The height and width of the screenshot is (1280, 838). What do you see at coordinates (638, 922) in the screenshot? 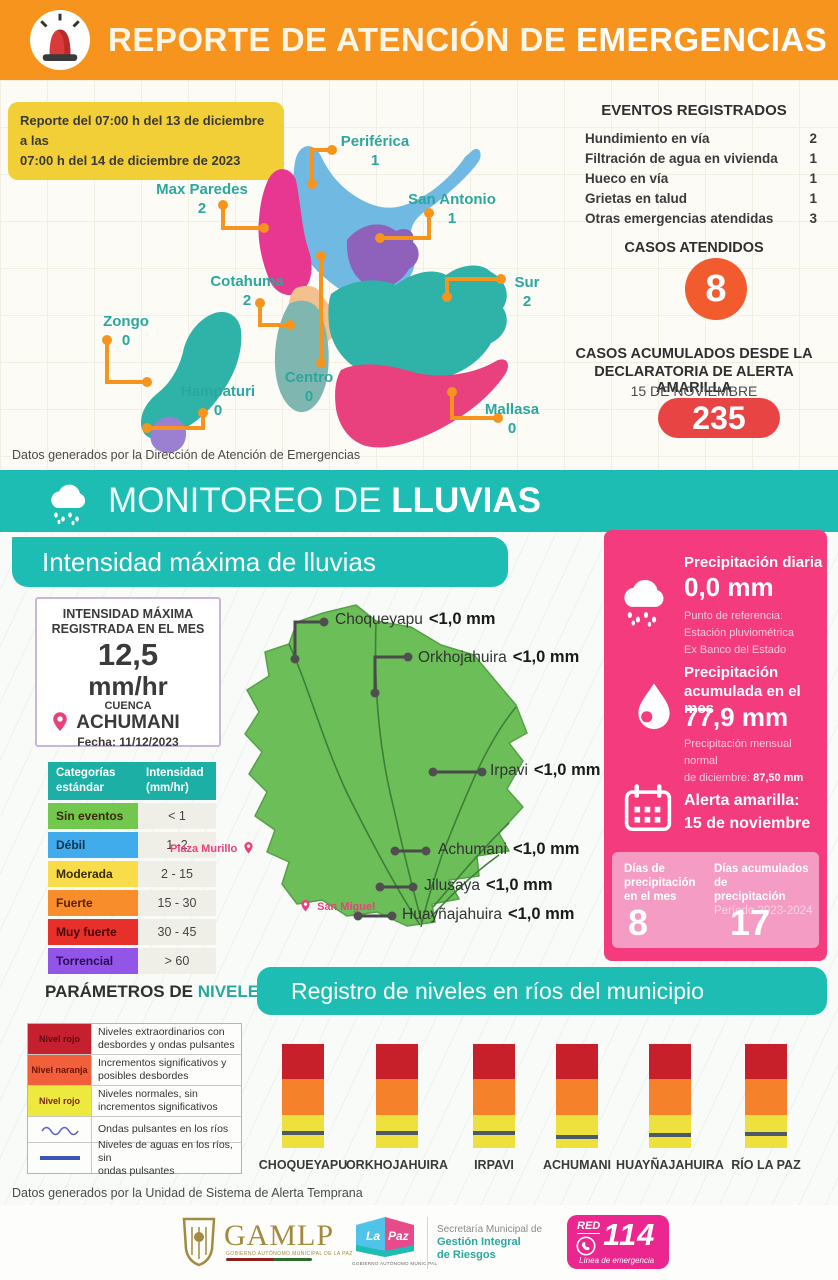
I see `dias-mes-value: 8` at bounding box center [638, 922].